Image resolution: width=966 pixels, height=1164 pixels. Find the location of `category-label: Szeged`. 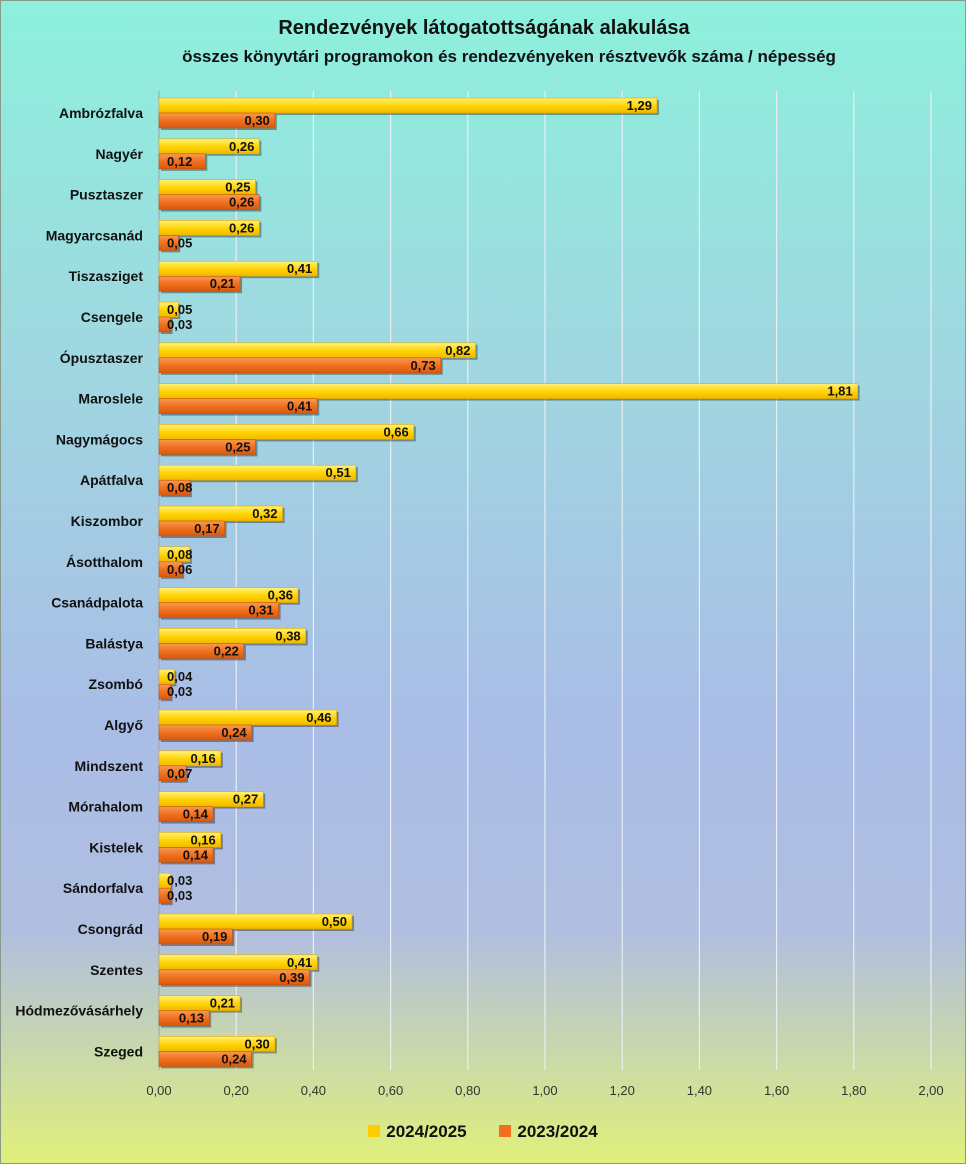

category-label: Szeged is located at coordinates (118, 1051).